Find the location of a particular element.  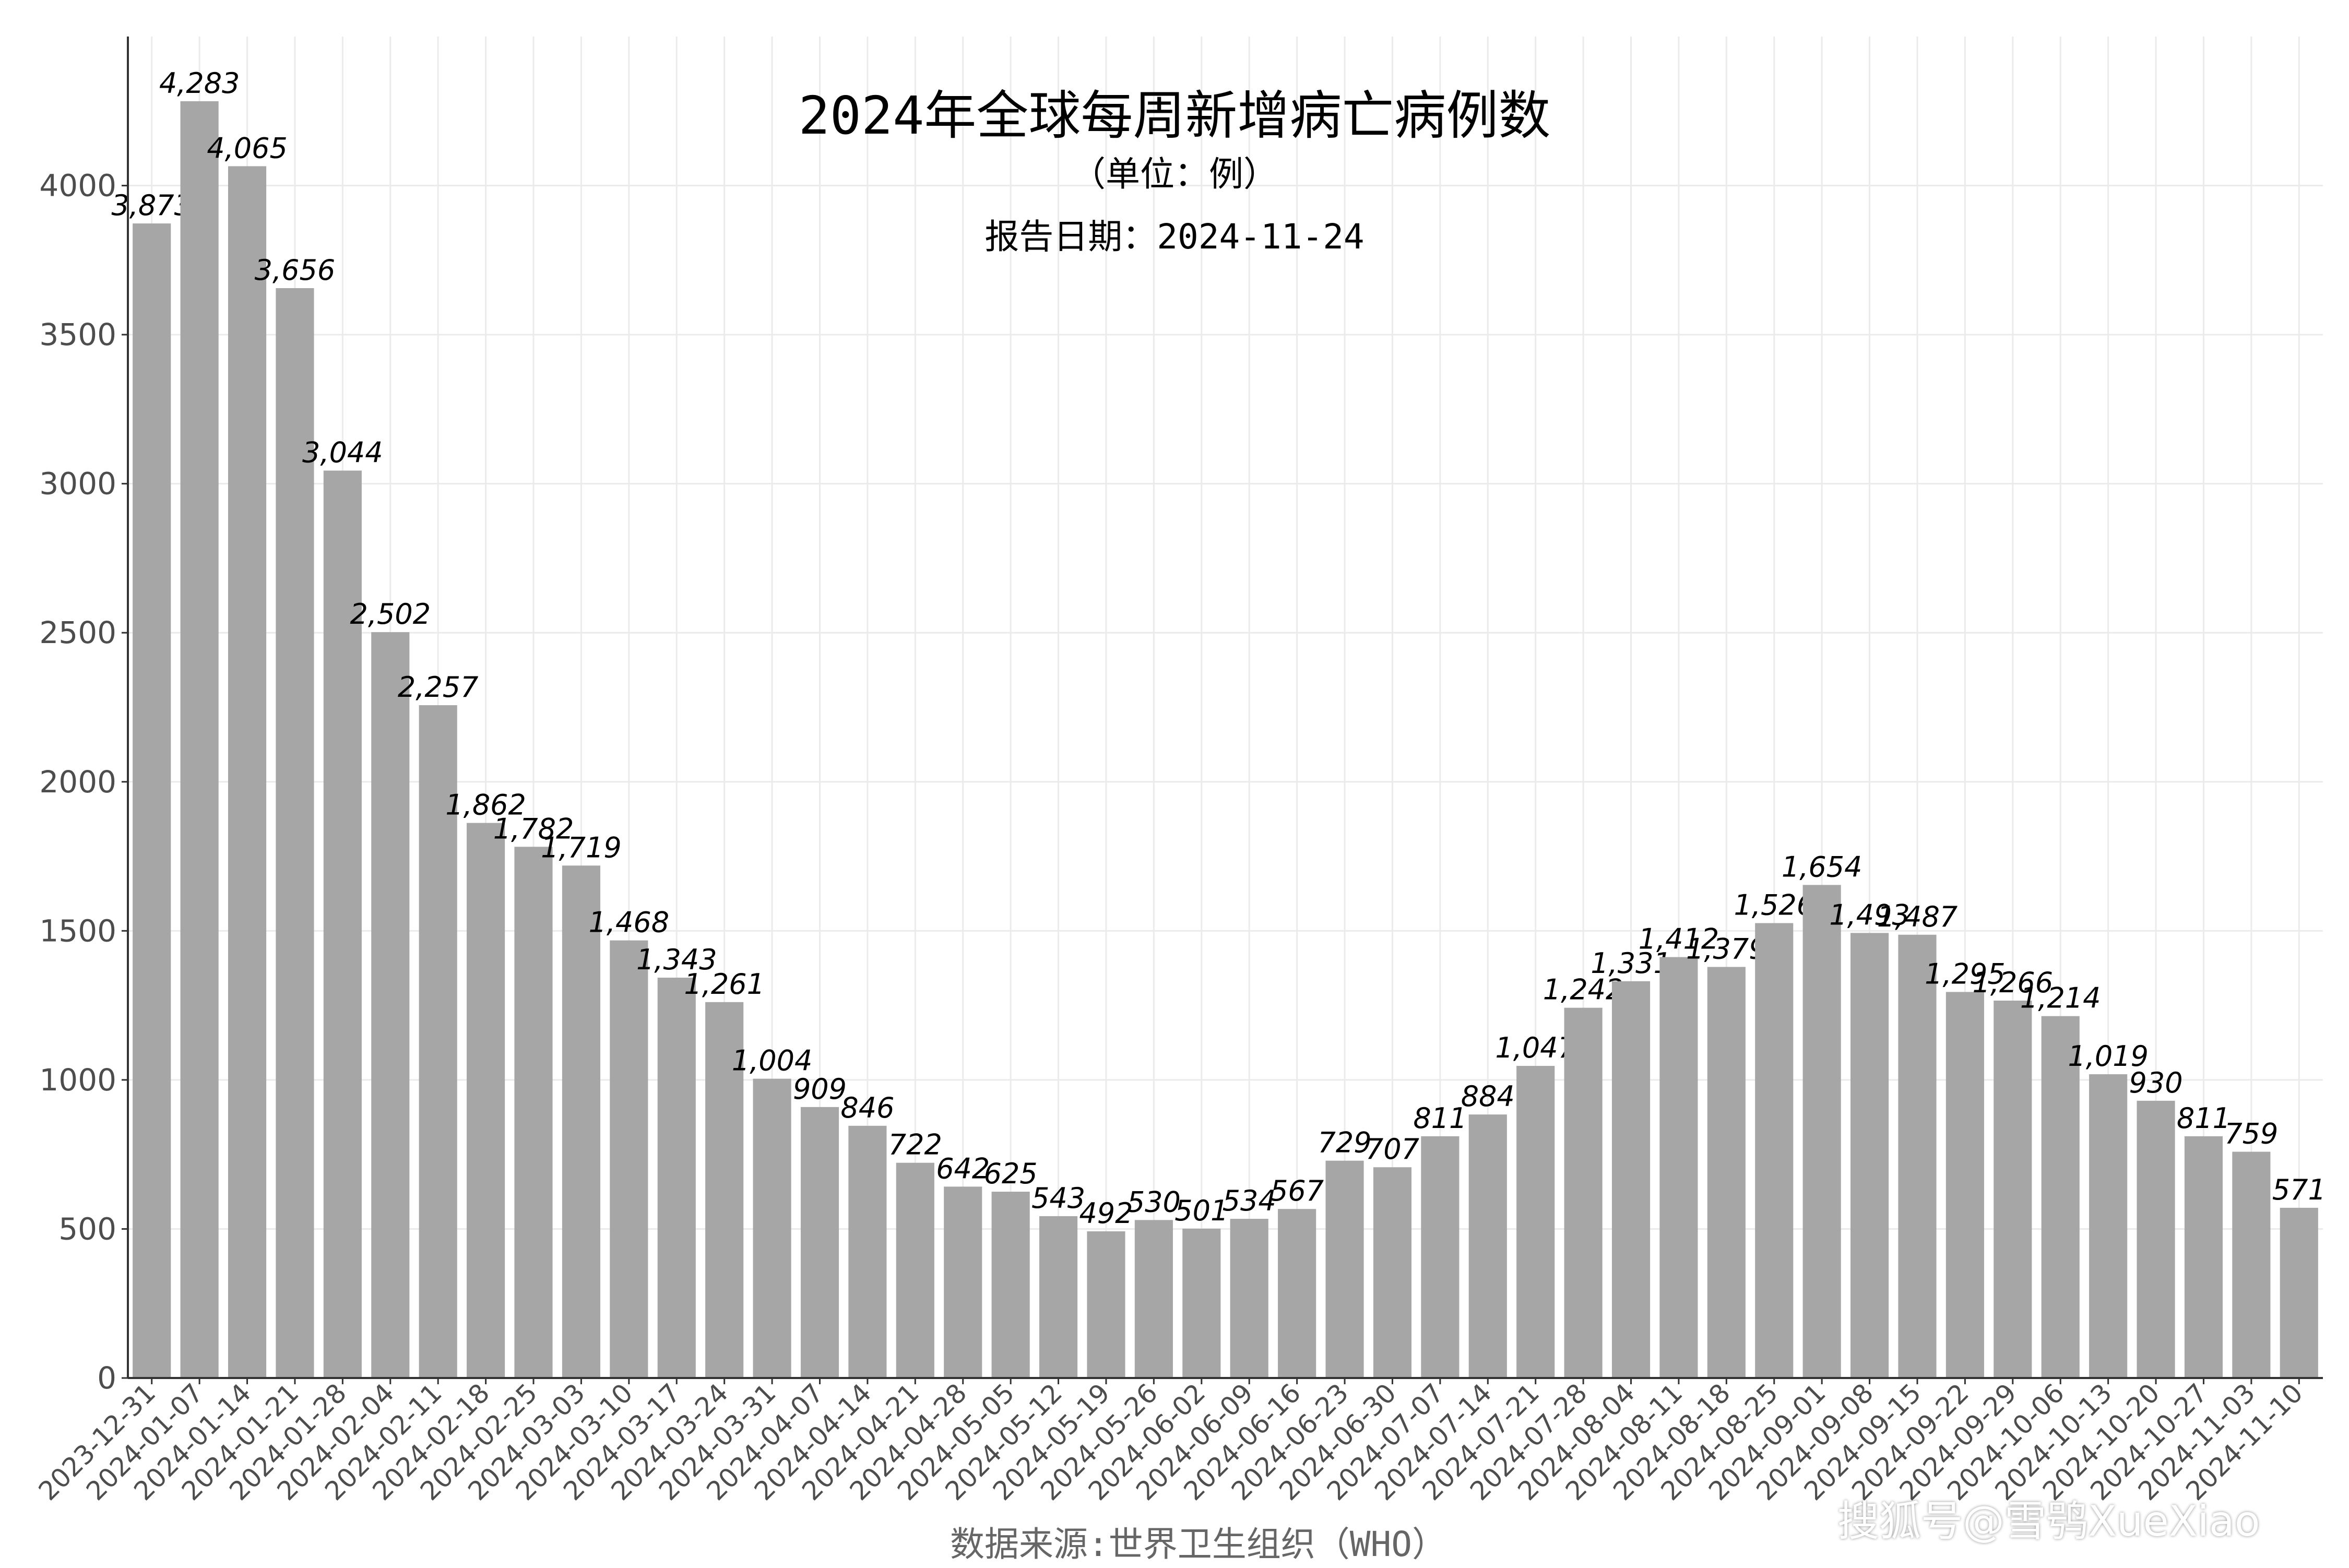

value-label: 571 is located at coordinates (2299, 1189).